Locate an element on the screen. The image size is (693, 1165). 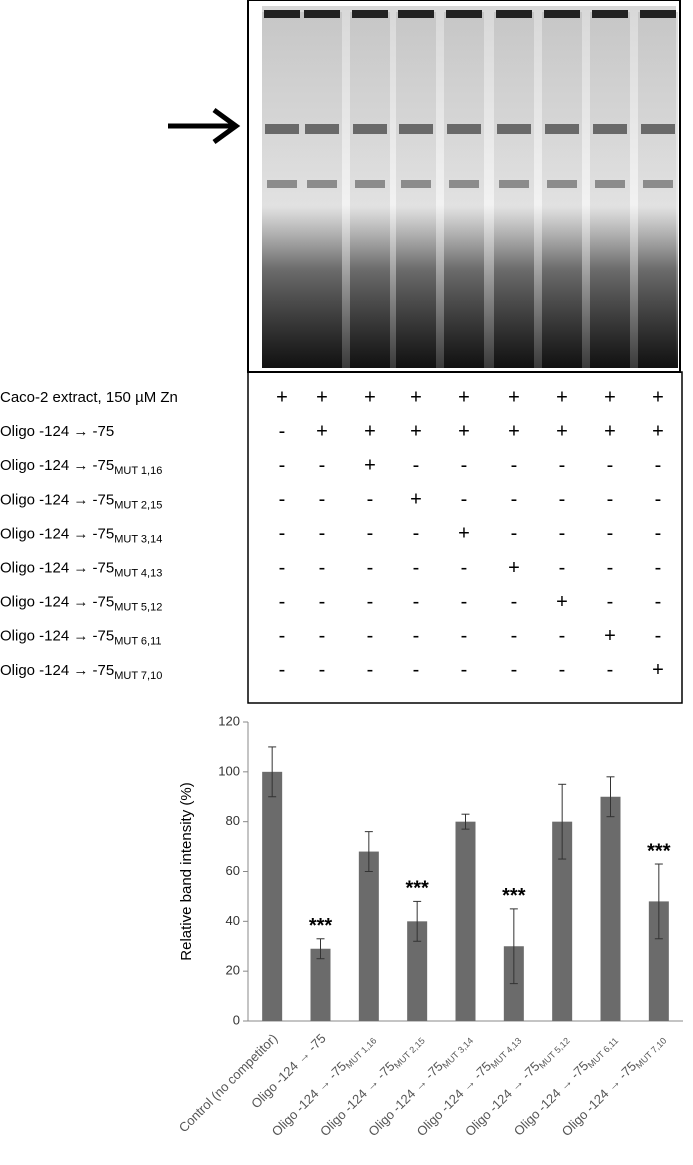
row-label: Oligo -124 → -75MUT 2,15 is located at coordinates (81, 501).